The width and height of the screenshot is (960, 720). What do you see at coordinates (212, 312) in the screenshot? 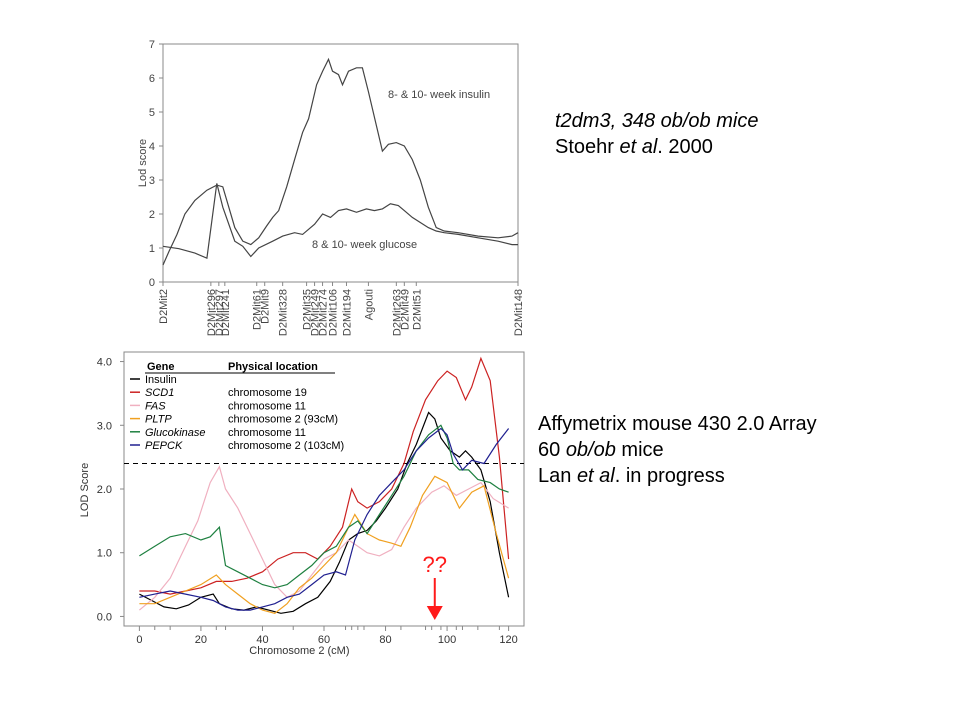
I see `top-xtick-label-D2Mit296: D2Mit296` at bounding box center [212, 312].